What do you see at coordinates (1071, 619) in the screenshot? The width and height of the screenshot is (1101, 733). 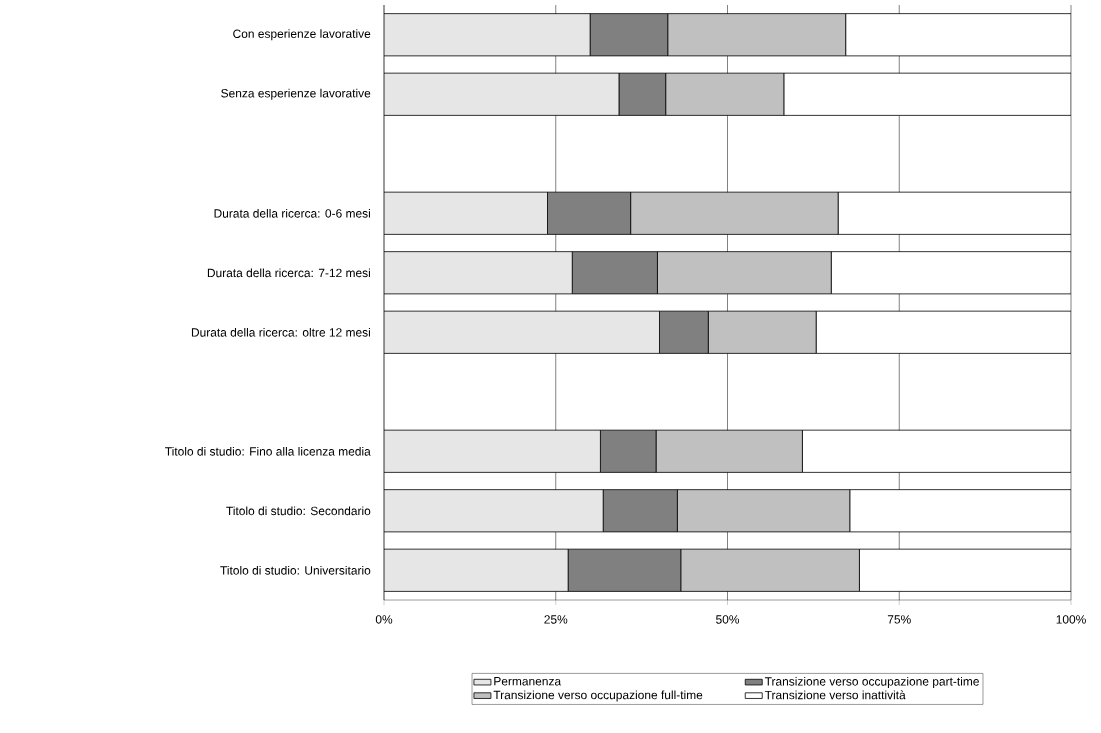 I see `x-tick-label: 100%` at bounding box center [1071, 619].